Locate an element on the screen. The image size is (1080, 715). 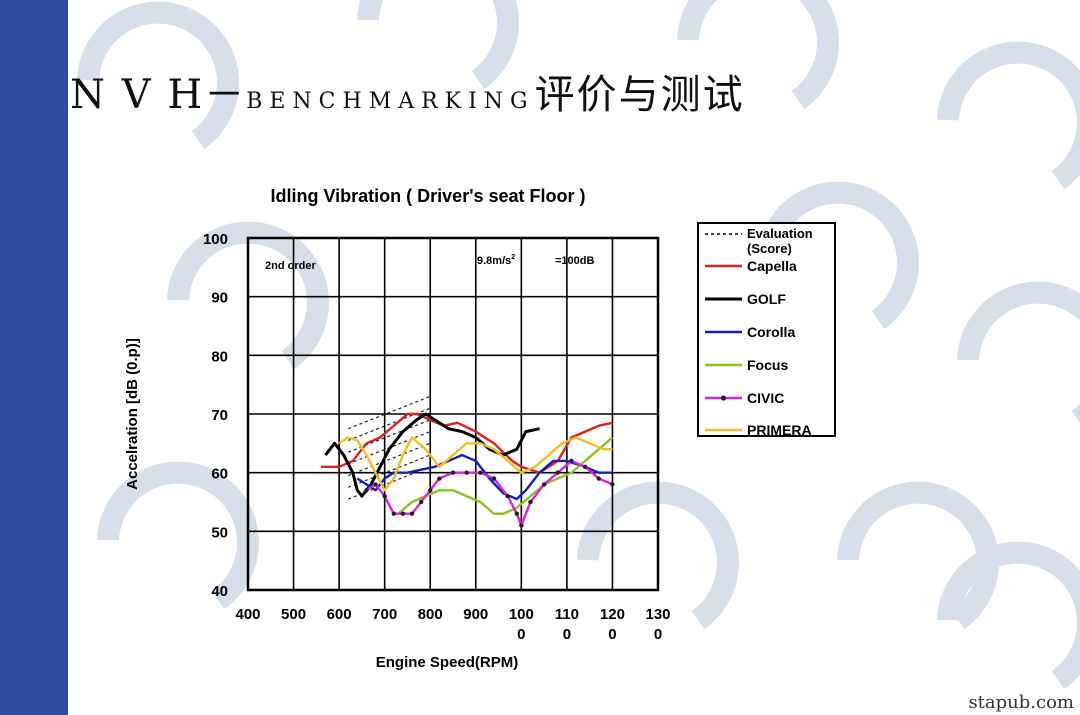
legend-label-primera: PRIMERA is located at coordinates (779, 430).